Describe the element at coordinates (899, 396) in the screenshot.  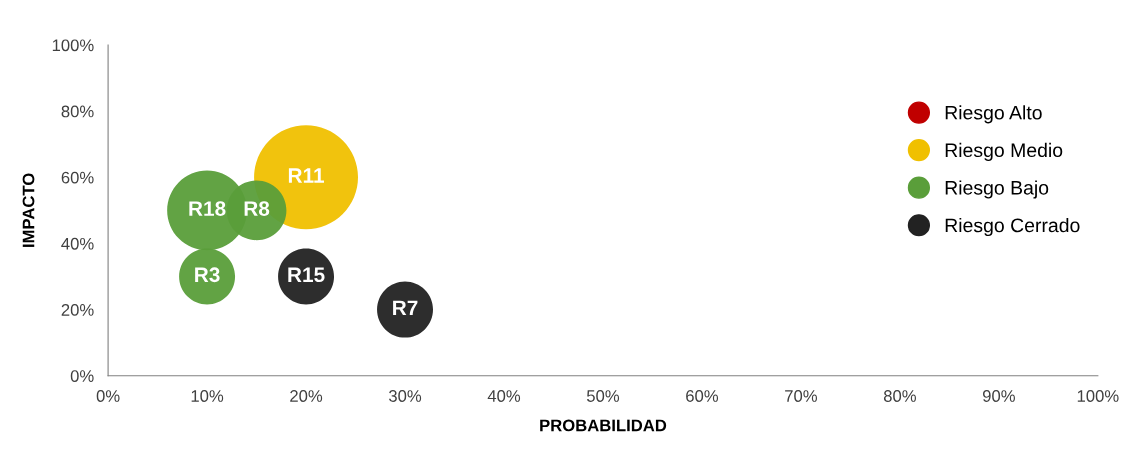
I see `x-tick-label: 80%` at that location.